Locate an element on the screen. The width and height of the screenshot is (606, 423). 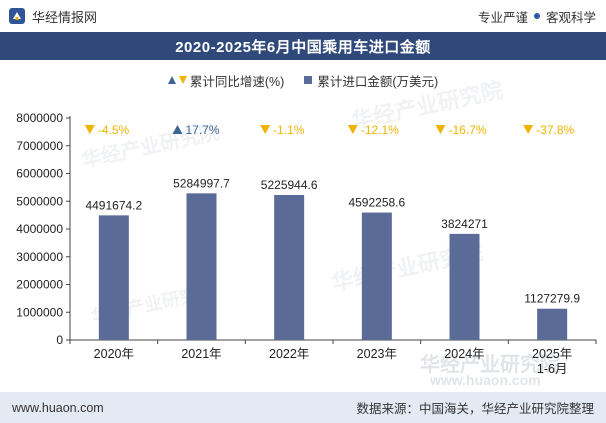
bar-value-label: 1127279.9 is located at coordinates (552, 299).